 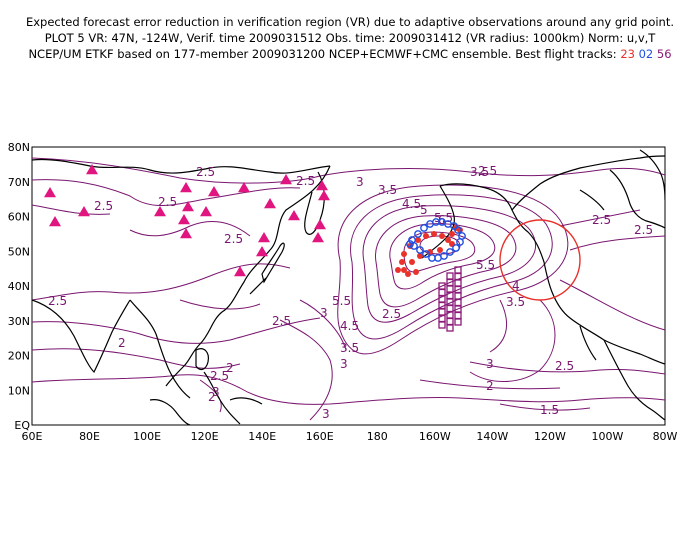 What do you see at coordinates (320, 436) in the screenshot?
I see `lon-label: 160E` at bounding box center [320, 436].